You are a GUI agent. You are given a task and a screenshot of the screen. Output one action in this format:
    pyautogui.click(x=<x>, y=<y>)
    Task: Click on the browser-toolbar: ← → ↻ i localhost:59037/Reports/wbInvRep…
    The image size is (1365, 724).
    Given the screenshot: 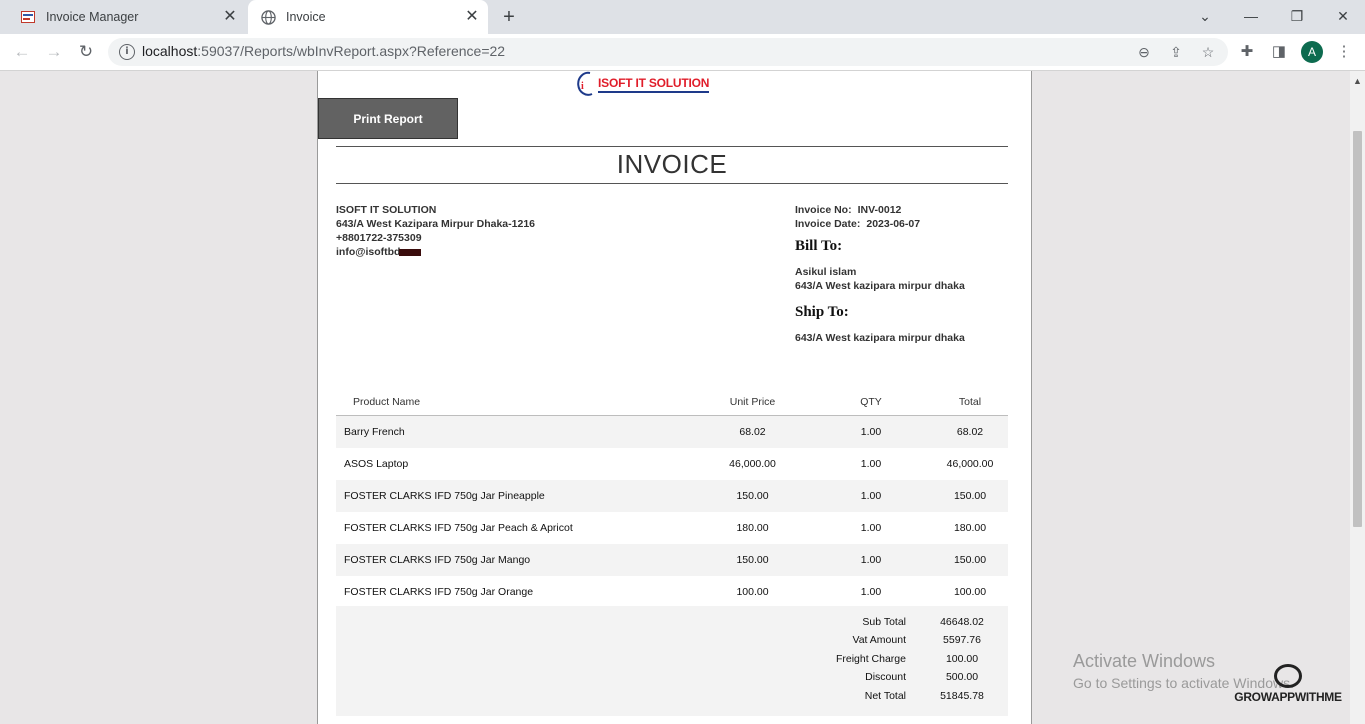 What is the action you would take?
    pyautogui.click(x=682, y=52)
    